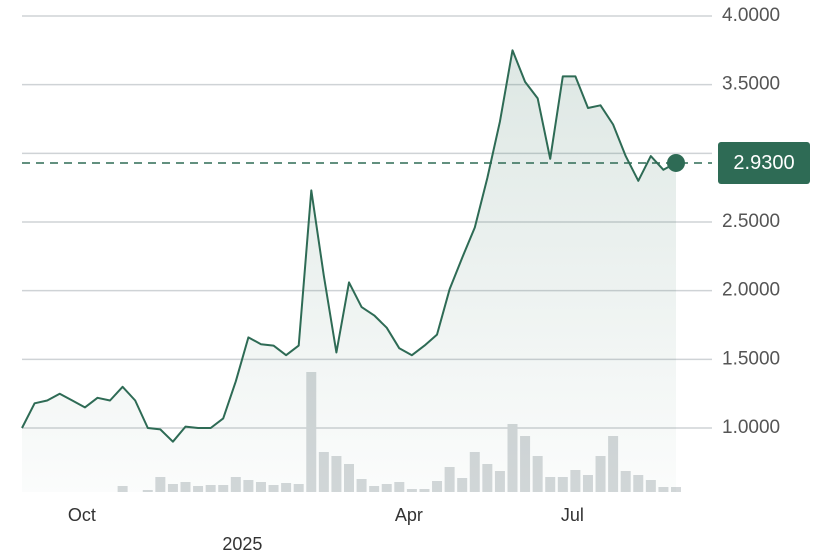 Image resolution: width=840 pixels, height=552 pixels. I want to click on last-value-badge, so click(764, 162).